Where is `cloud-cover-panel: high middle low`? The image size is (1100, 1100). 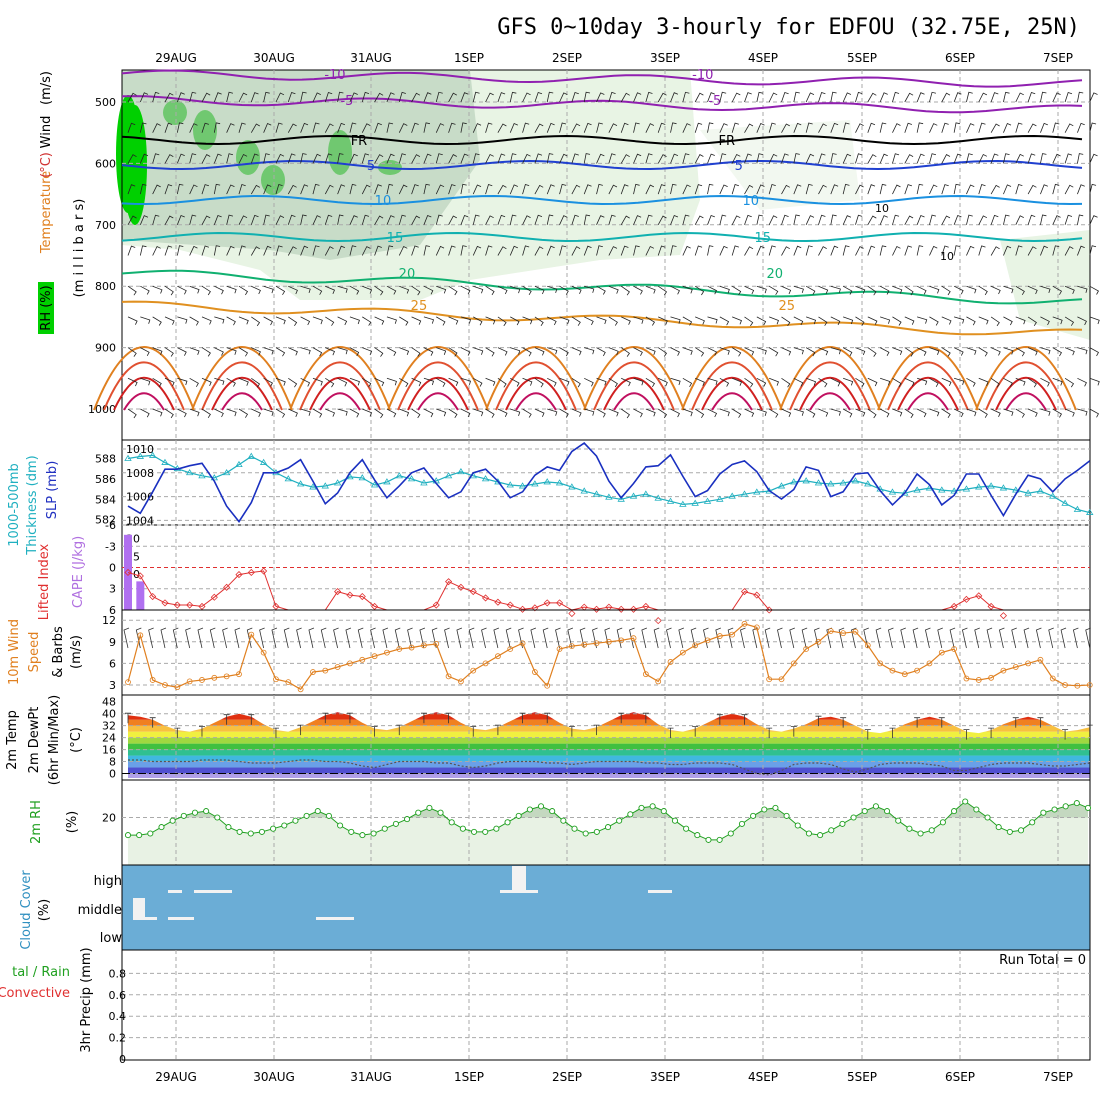
cloud-cover-panel: high middle low is located at coordinates (584, 907).